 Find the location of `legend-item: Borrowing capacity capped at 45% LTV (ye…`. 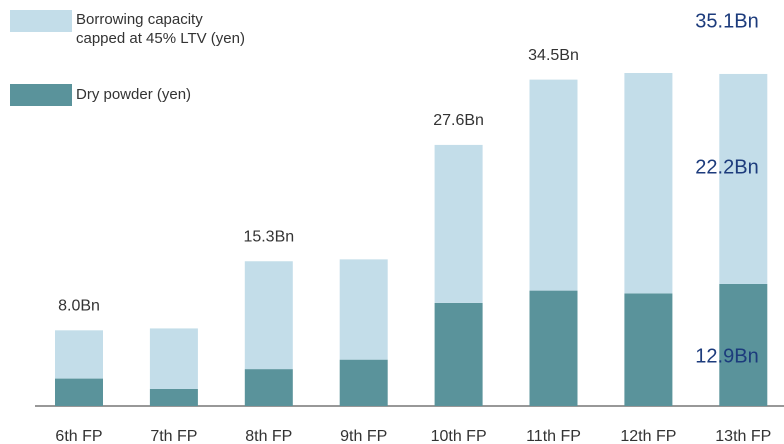

legend-item: Borrowing capacity capped at 45% LTV (ye… is located at coordinates (131, 29).